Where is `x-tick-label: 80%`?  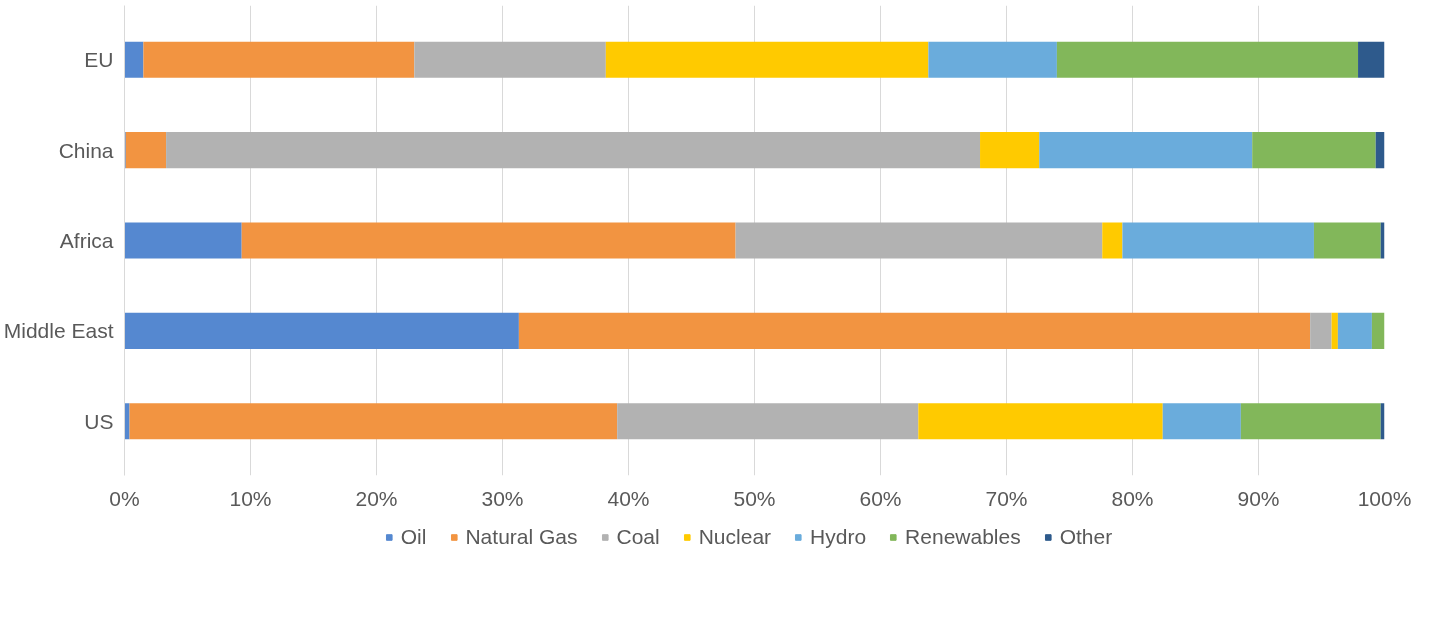 x-tick-label: 80% is located at coordinates (1132, 498).